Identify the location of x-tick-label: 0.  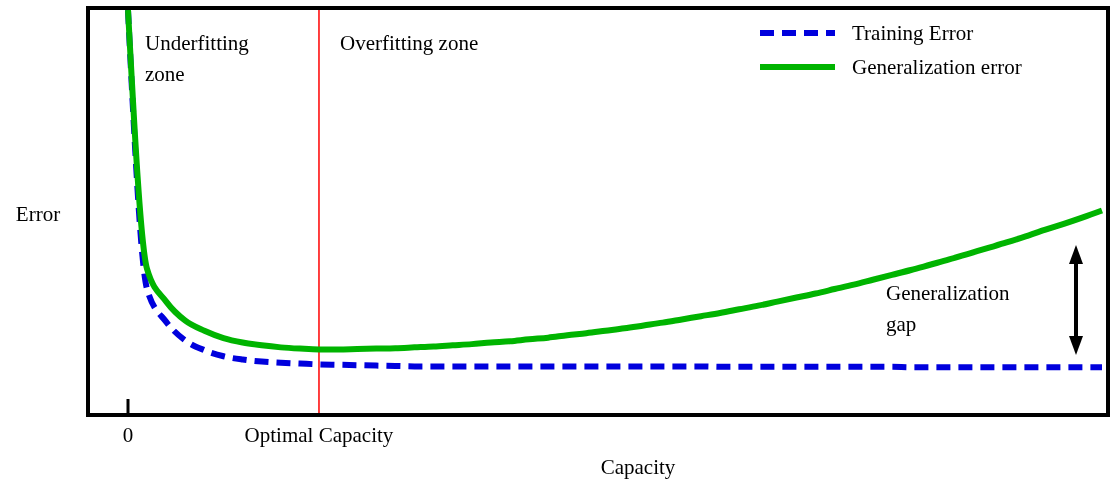
(128, 435).